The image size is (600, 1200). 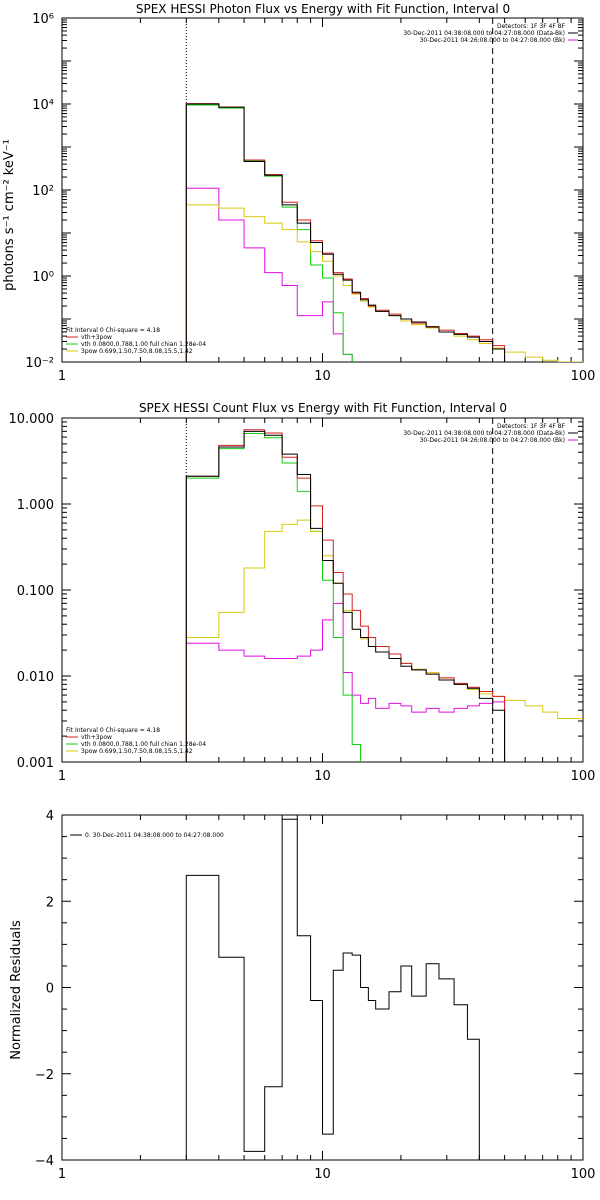 I want to click on y-tick-label: 0.001, so click(x=35, y=763).